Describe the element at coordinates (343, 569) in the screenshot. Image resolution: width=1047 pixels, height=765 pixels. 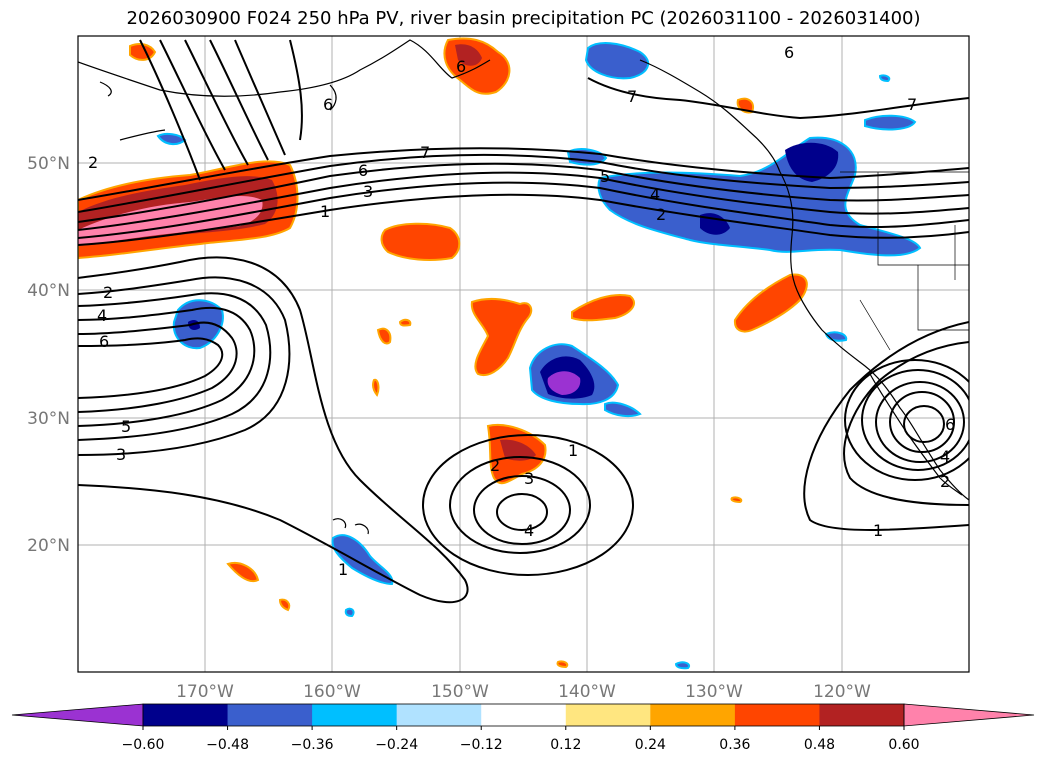
I see `contour-label-1d: 1` at that location.